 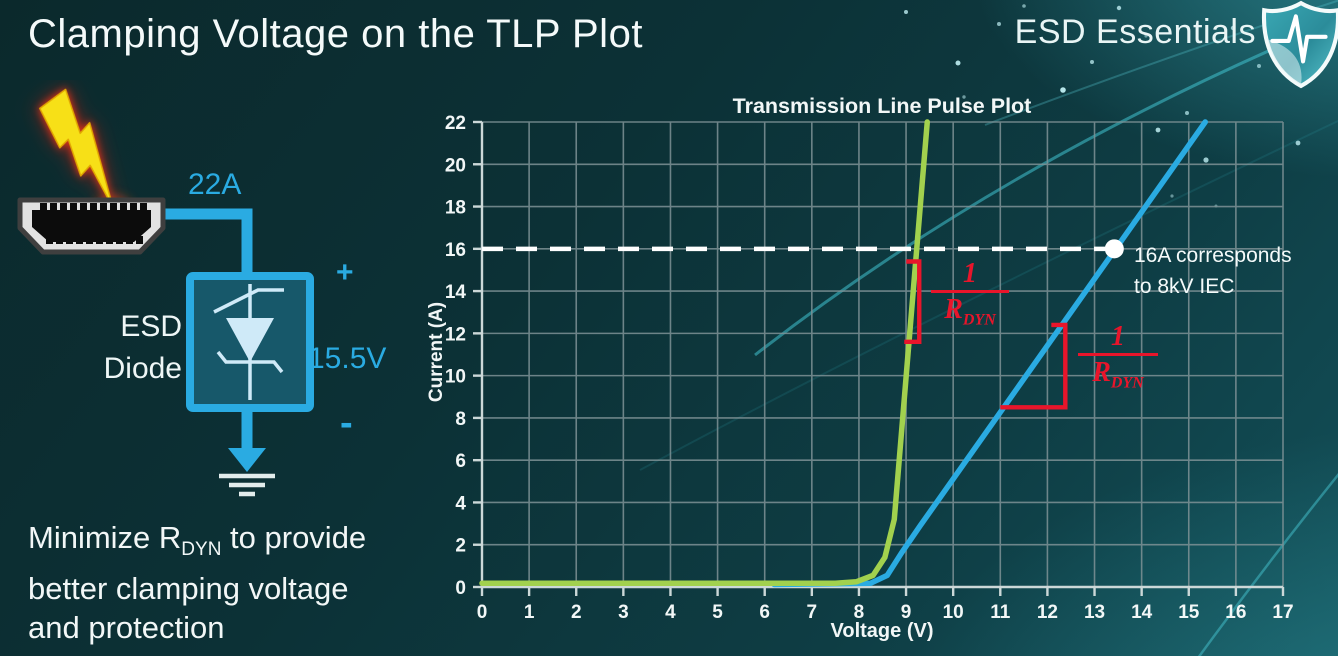 I want to click on y-axis-title: Current (A), so click(x=436, y=352).